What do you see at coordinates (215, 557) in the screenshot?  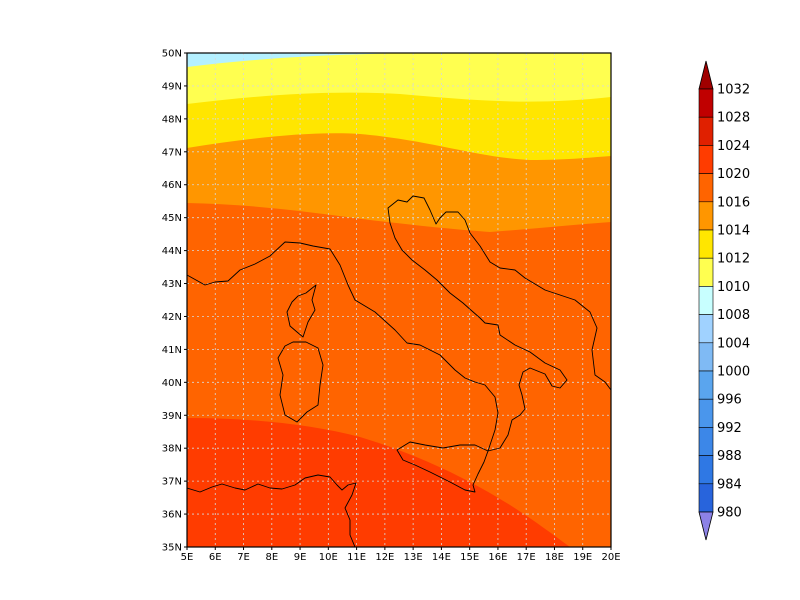 I see `lon-tick-label: 6E` at bounding box center [215, 557].